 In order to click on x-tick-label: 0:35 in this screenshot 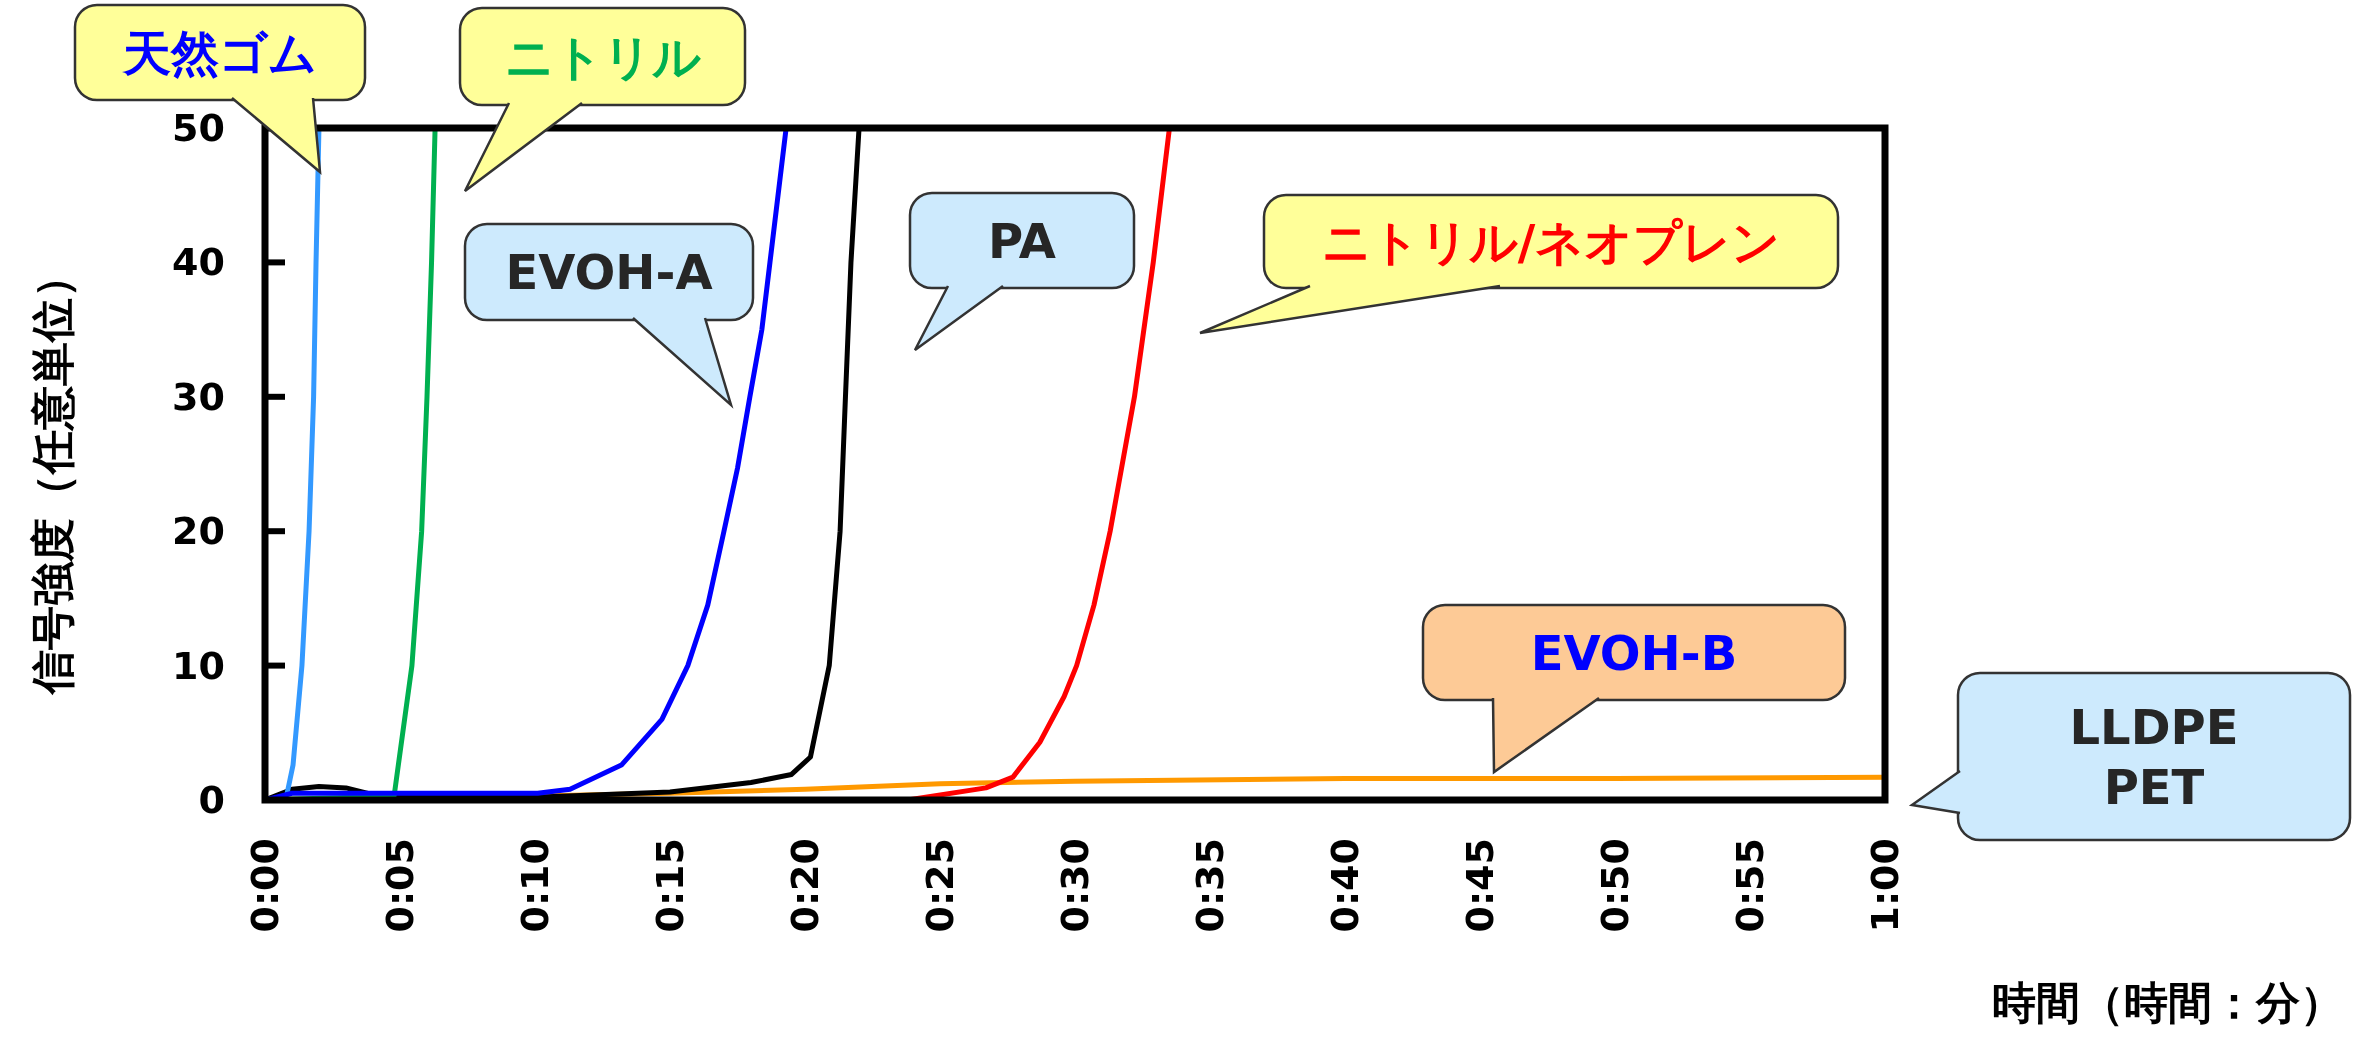, I will do `click(1209, 885)`.